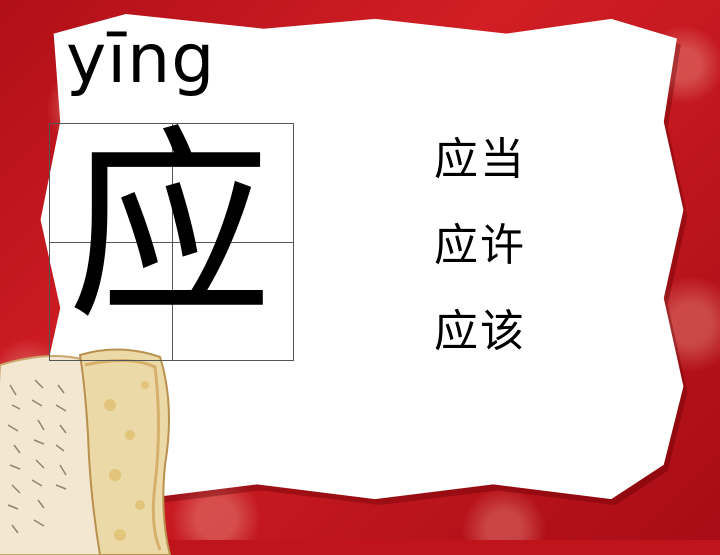 This screenshot has width=720, height=555. What do you see at coordinates (480, 245) in the screenshot?
I see `word-item: 应许` at bounding box center [480, 245].